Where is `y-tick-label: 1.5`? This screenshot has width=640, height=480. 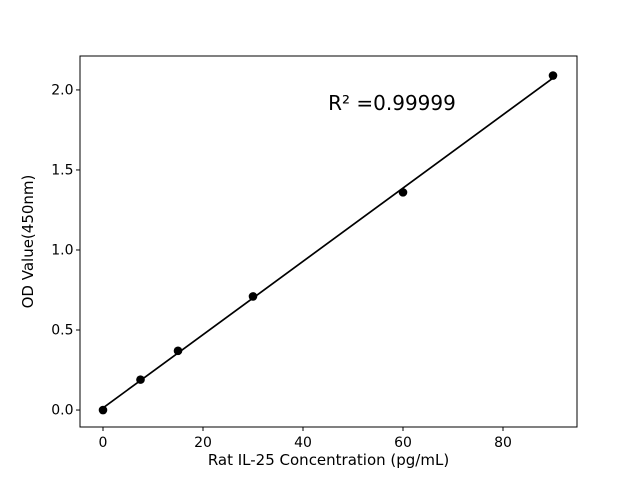 y-tick-label: 1.5 is located at coordinates (62, 170).